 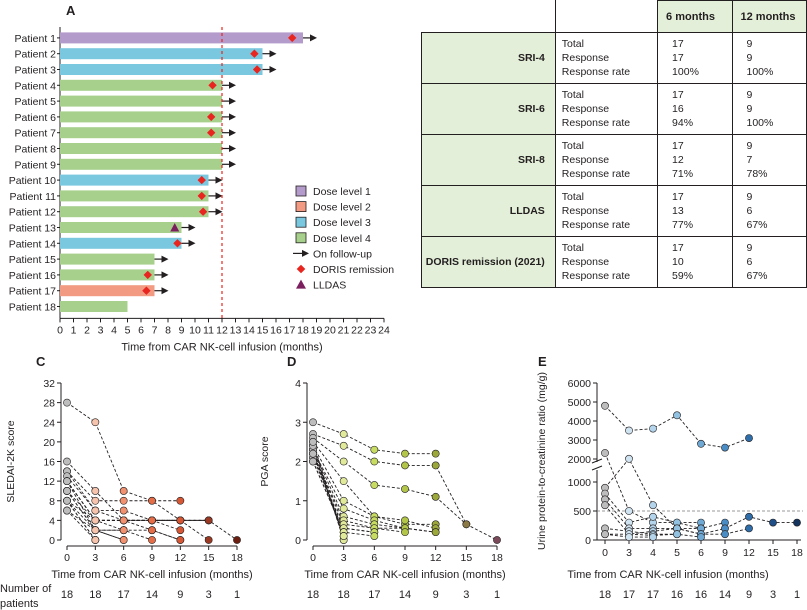 I want to click on c-y-tick-label: 0, so click(x=52, y=541).